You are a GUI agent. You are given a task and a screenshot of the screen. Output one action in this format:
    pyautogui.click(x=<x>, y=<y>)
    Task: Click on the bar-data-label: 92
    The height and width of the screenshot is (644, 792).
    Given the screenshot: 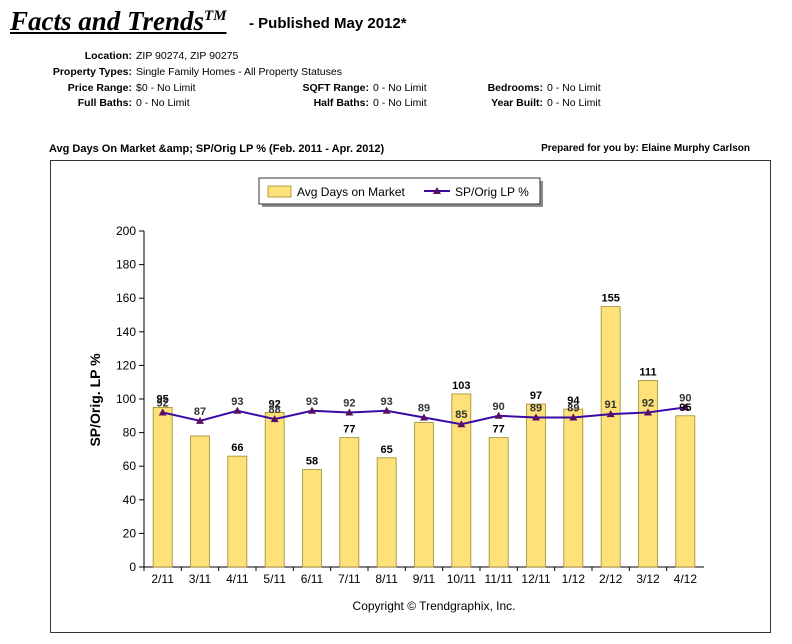 What is the action you would take?
    pyautogui.click(x=275, y=404)
    